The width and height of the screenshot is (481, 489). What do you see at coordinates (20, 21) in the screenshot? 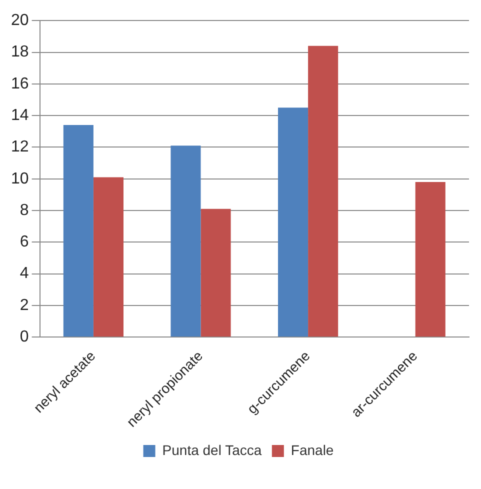
I see `y-tick-label: 20` at bounding box center [20, 21].